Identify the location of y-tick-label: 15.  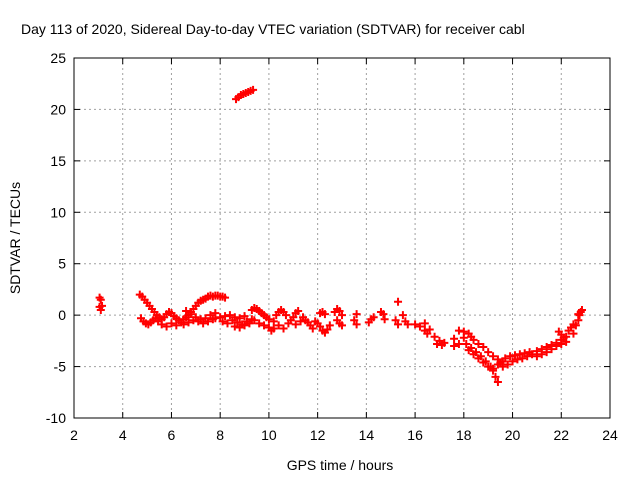
(58, 161).